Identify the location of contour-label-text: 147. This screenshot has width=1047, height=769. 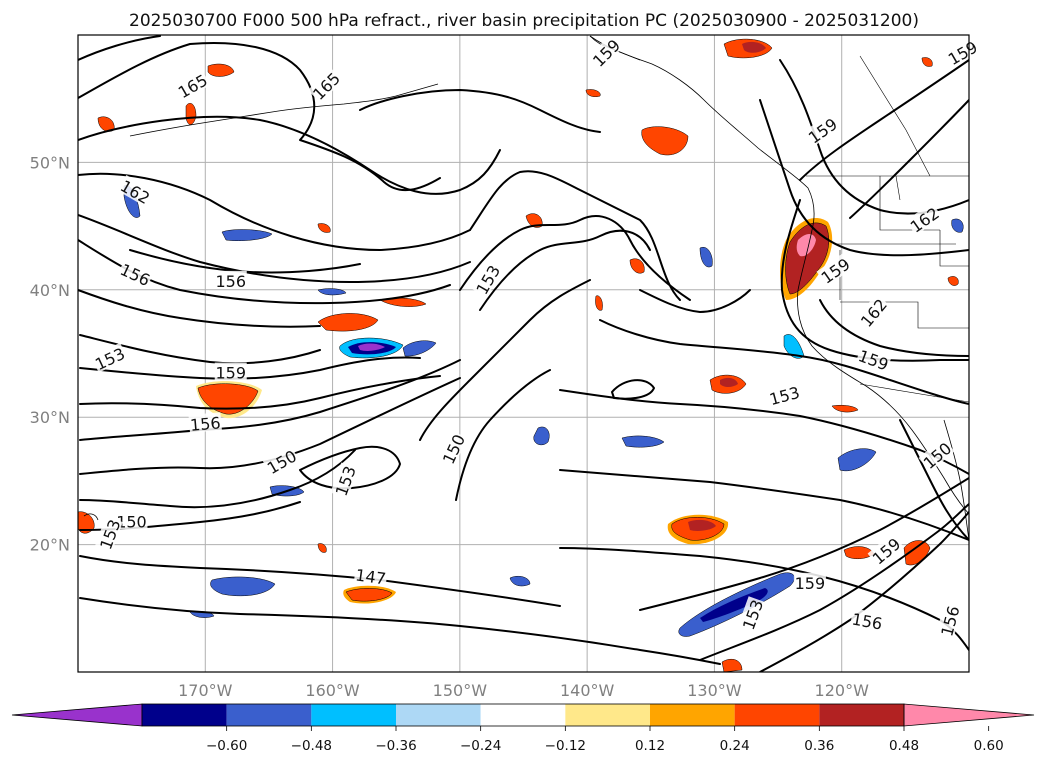
(370, 576).